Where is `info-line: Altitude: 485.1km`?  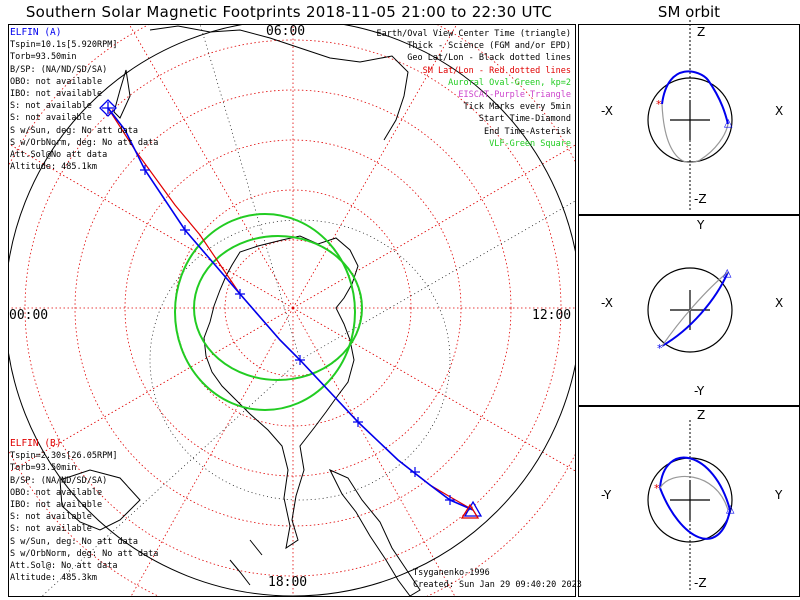 info-line: Altitude: 485.1km is located at coordinates (53, 167).